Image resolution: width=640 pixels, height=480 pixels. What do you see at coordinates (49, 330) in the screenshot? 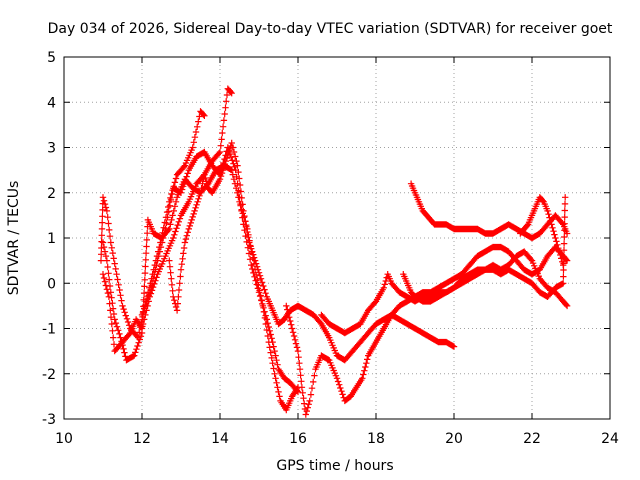
I see `y-tick-label: -1` at bounding box center [49, 330].